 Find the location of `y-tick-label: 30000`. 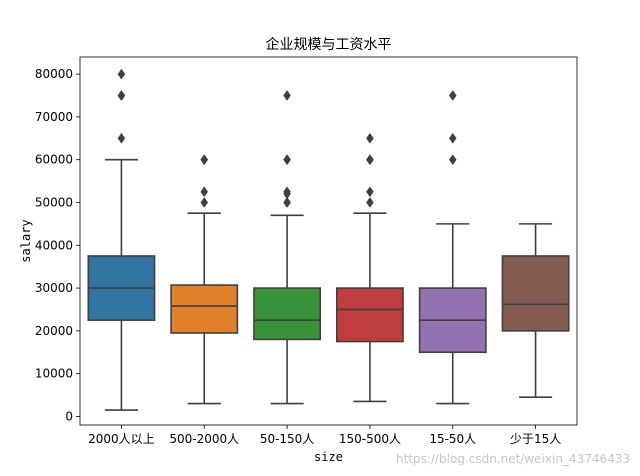

y-tick-label: 30000 is located at coordinates (54, 288).